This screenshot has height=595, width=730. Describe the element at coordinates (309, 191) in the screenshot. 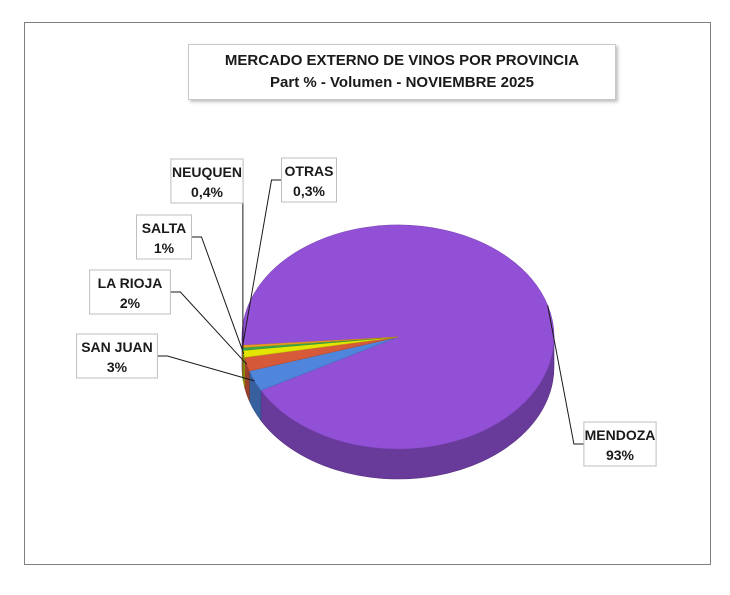

I see `data-label-value-otras: 0,3%` at that location.